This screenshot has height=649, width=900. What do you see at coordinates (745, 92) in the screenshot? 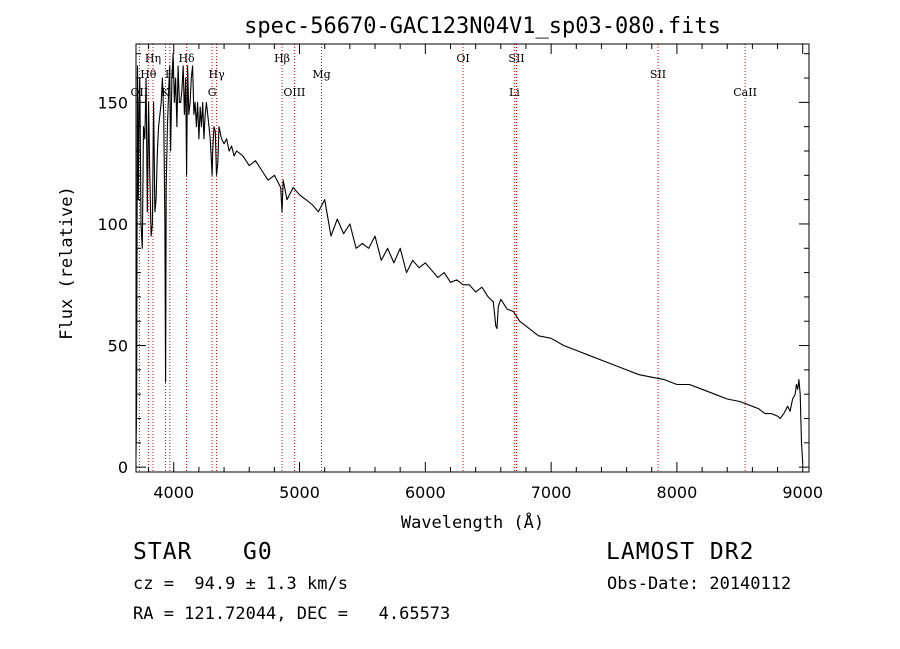
I see `line-marker-label: CaII` at bounding box center [745, 92].